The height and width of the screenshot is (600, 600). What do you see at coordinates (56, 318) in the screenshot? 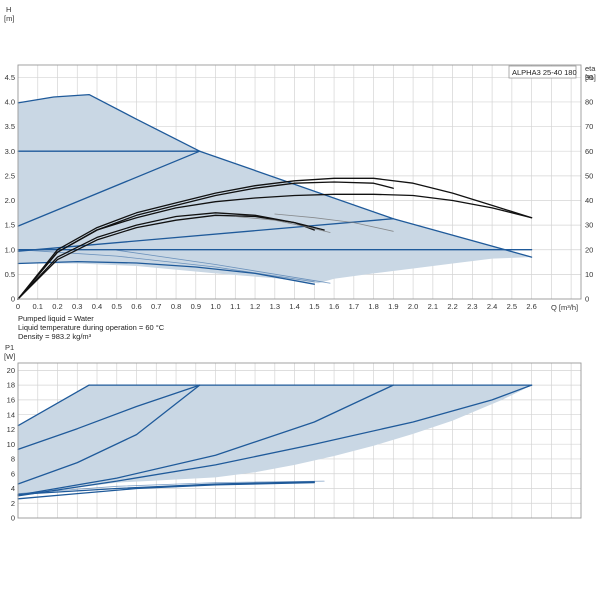
I see `note-pumped-liquid: Pumped liquid = Water` at bounding box center [56, 318].